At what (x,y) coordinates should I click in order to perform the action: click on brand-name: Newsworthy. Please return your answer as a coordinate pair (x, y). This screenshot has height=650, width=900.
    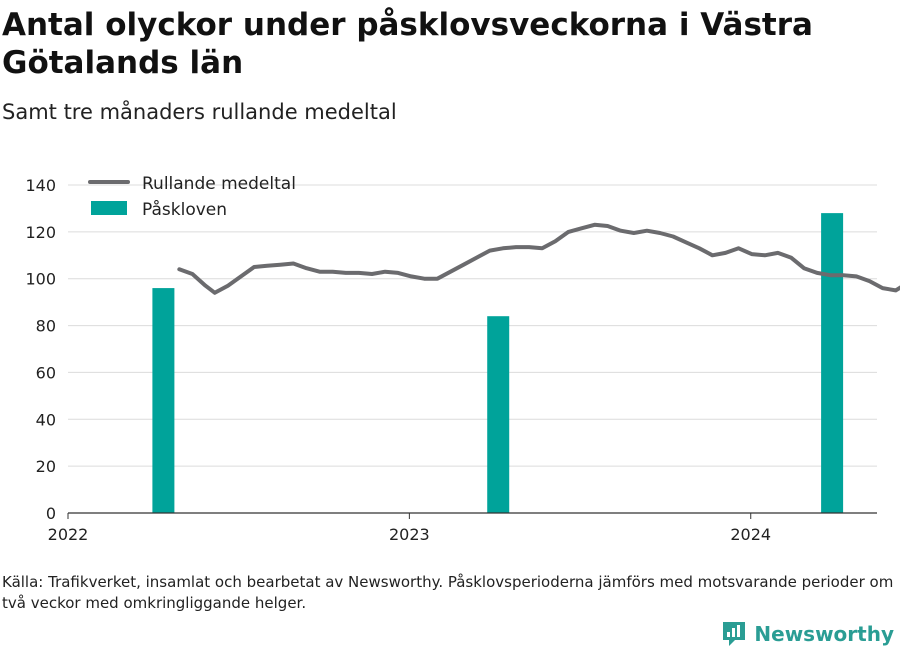
    Looking at the image, I should click on (824, 634).